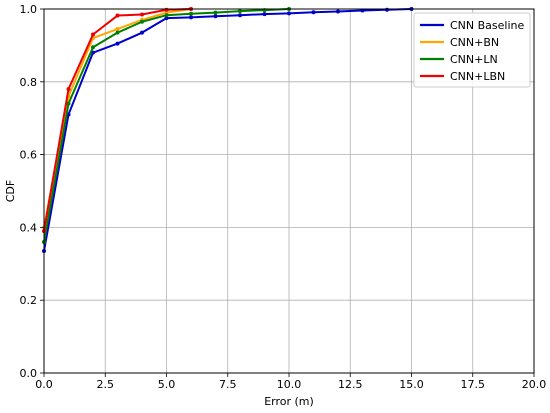 Image resolution: width=550 pixels, height=413 pixels. What do you see at coordinates (474, 42) in the screenshot?
I see `legend-label: CNN+BN` at bounding box center [474, 42].